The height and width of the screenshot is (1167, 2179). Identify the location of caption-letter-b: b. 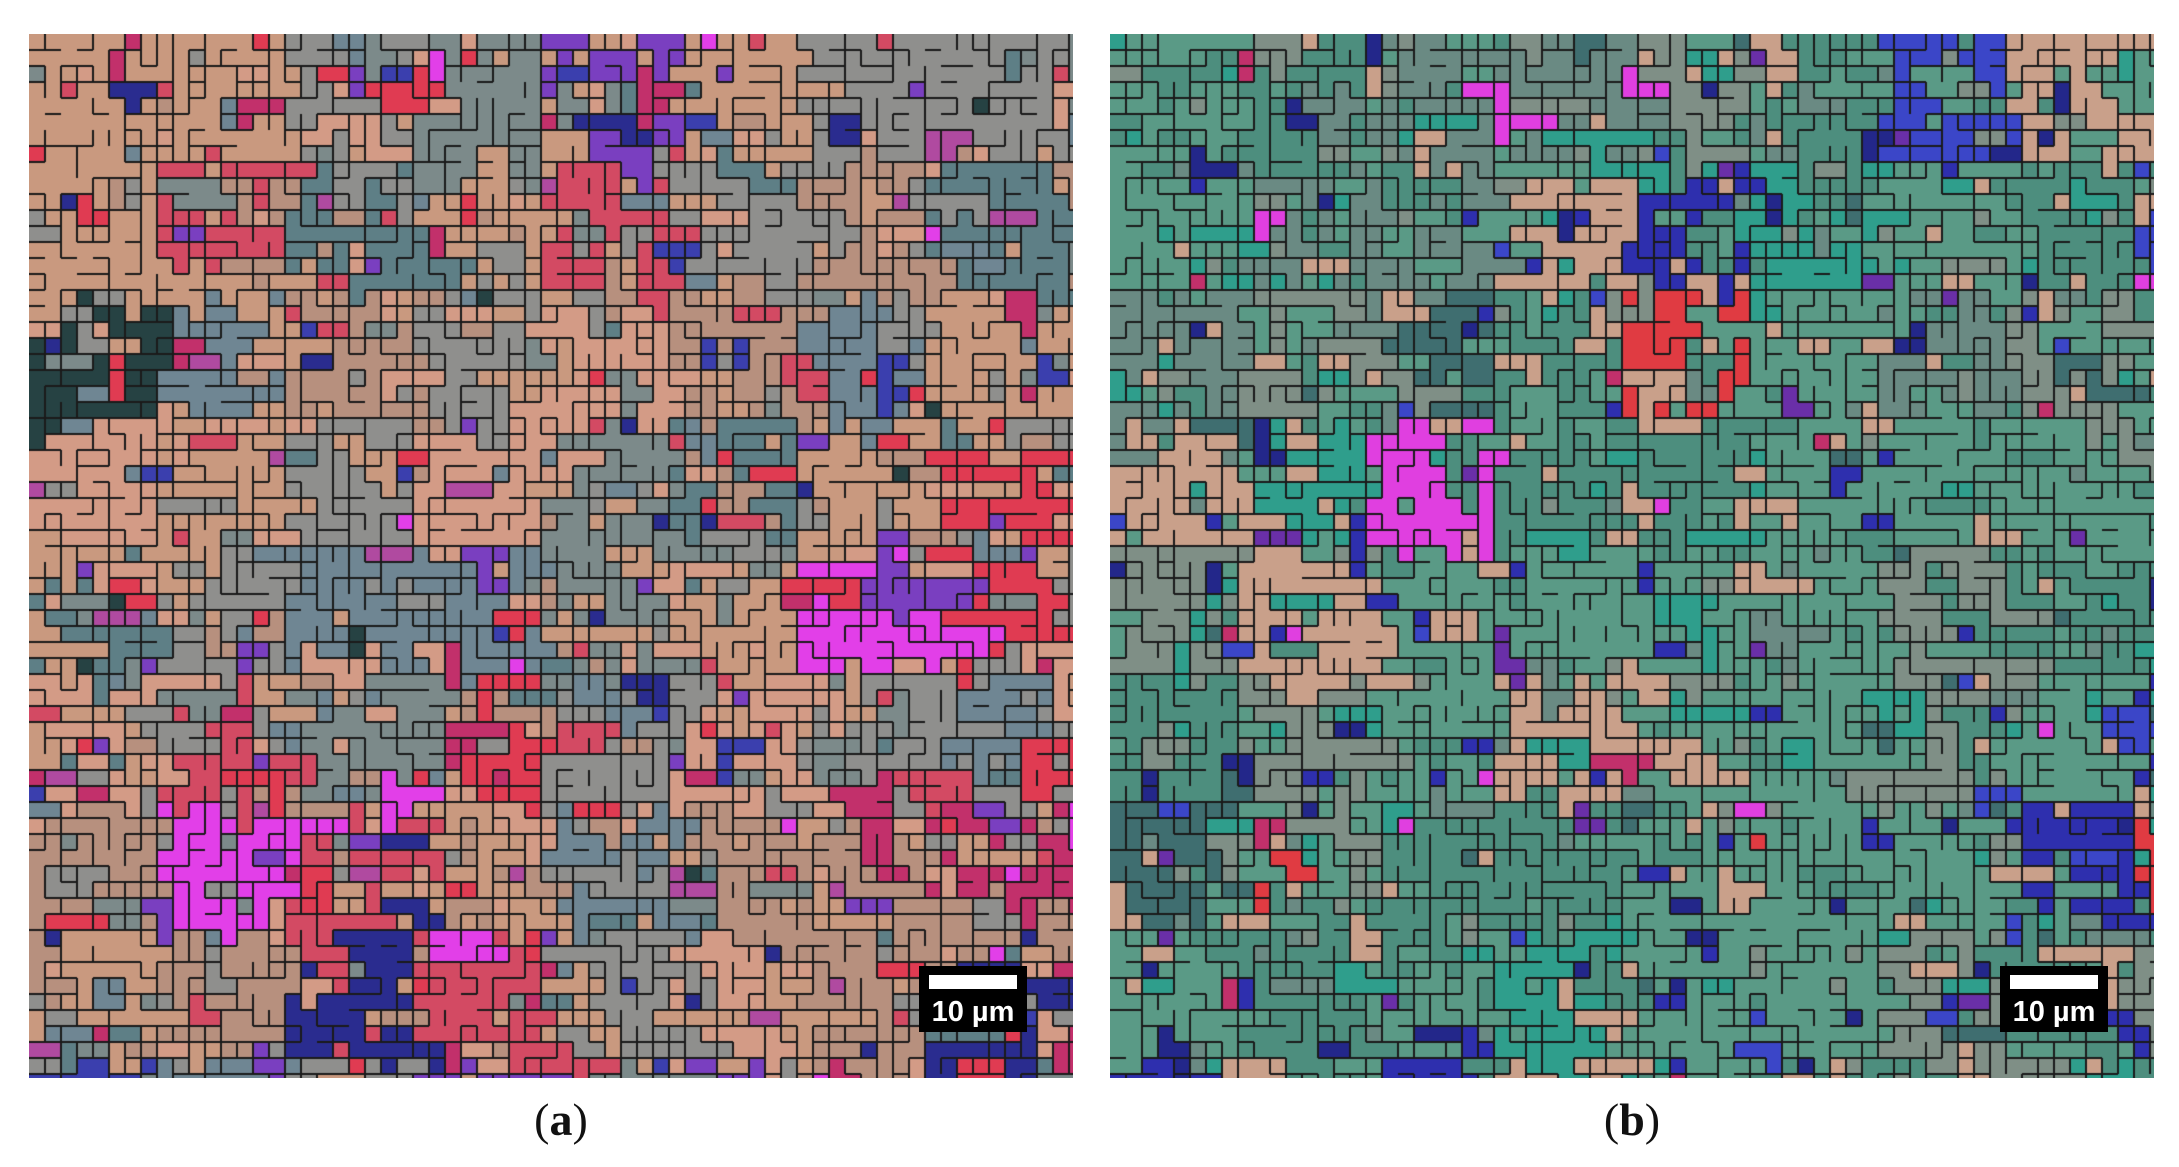
(1632, 1119).